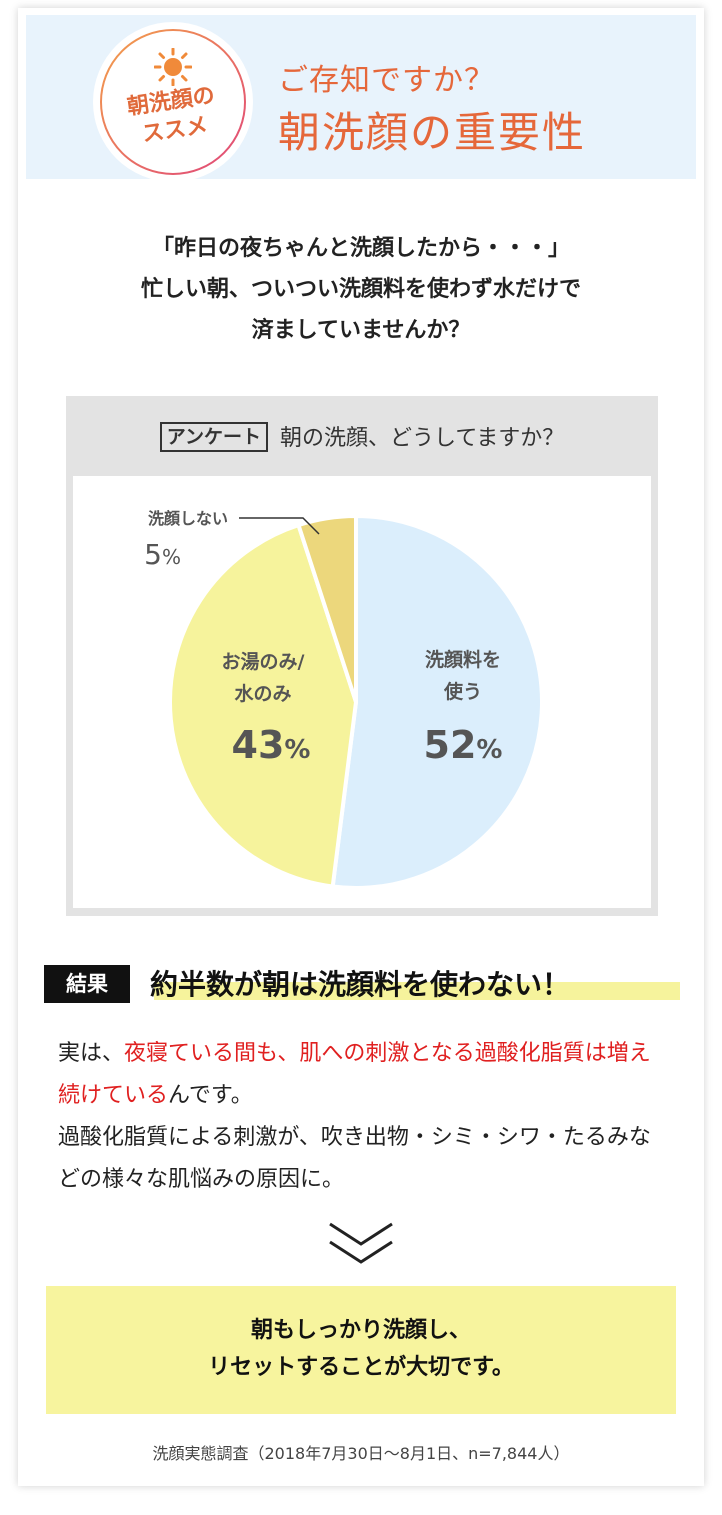 The image size is (722, 1515). Describe the element at coordinates (188, 518) in the screenshot. I see `pie-label-no-wash: 洗顔しない` at that location.